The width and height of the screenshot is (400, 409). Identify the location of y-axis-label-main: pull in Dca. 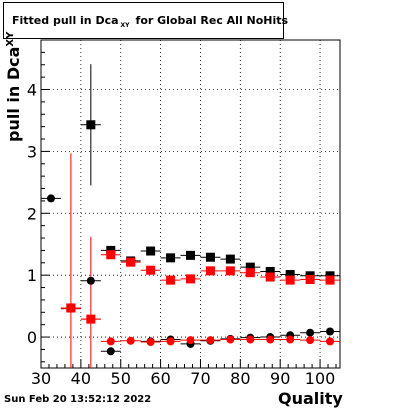
(13, 94).